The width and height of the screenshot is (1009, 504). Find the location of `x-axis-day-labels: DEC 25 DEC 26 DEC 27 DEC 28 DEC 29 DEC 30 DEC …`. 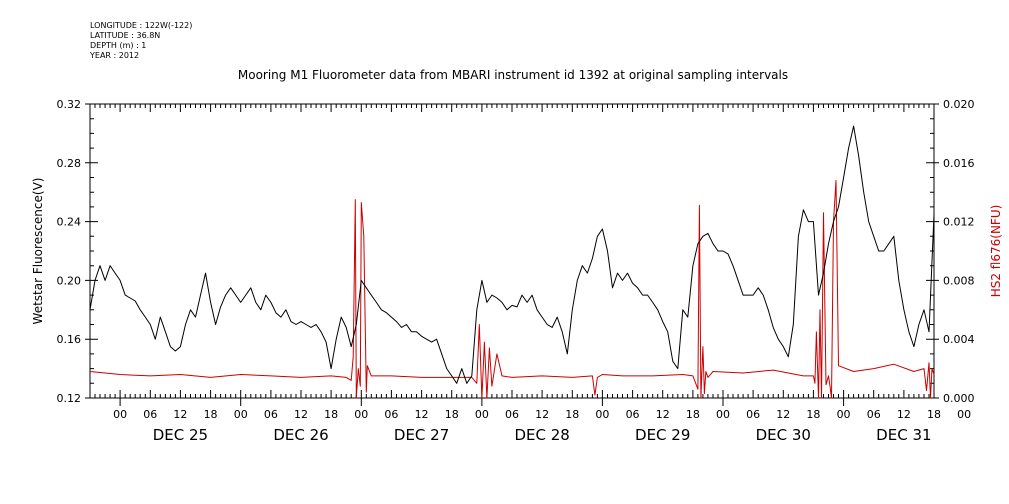

x-axis-day-labels: DEC 25 DEC 26 DEC 27 DEC 28 DEC 29 DEC 30 DEC … is located at coordinates (542, 435).